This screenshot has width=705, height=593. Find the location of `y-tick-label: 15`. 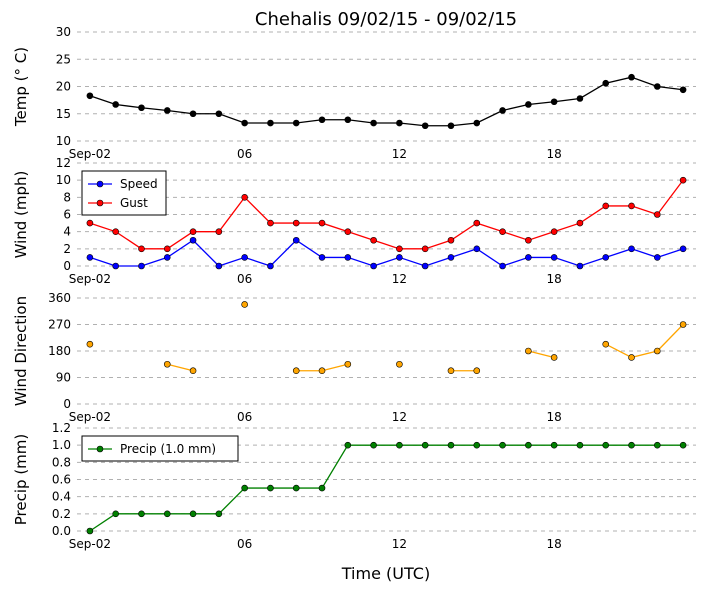

y-tick-label: 15 is located at coordinates (63, 114).